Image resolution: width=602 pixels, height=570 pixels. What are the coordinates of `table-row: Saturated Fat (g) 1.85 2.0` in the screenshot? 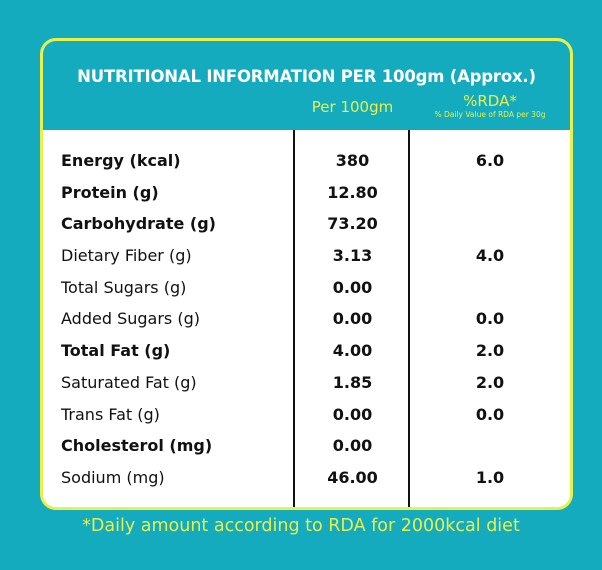 It's located at (306, 383).